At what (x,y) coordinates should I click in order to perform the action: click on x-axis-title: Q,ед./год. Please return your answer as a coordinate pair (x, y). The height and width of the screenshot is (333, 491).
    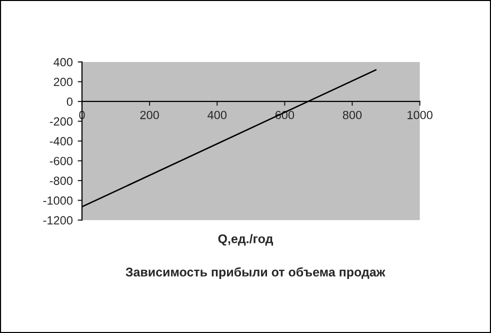
    Looking at the image, I should click on (245, 240).